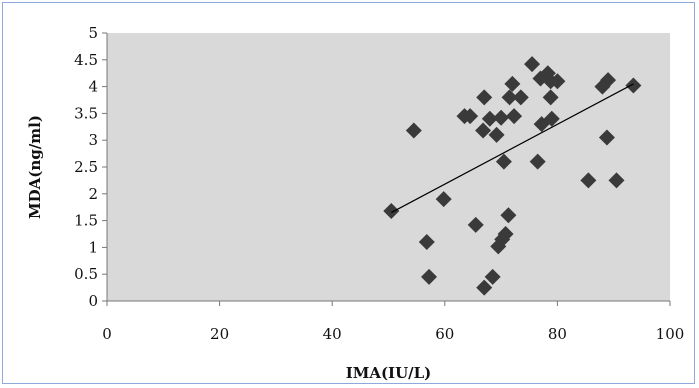 The width and height of the screenshot is (699, 388). Describe the element at coordinates (393, 321) in the screenshot. I see `x-axis: 0 20 40 60 80 100` at that location.